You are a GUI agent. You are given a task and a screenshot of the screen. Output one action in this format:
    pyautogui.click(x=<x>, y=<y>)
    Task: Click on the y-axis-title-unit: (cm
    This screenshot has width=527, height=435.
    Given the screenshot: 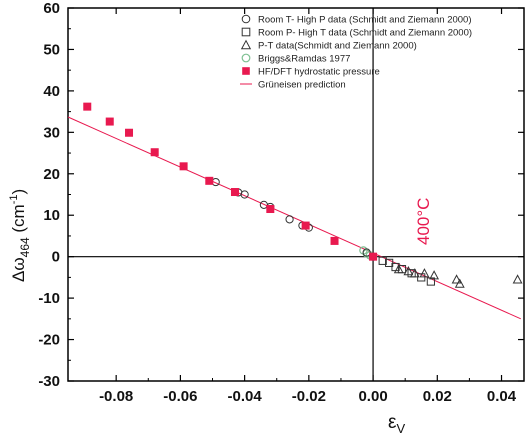 What is the action you would take?
    pyautogui.click(x=18, y=220)
    